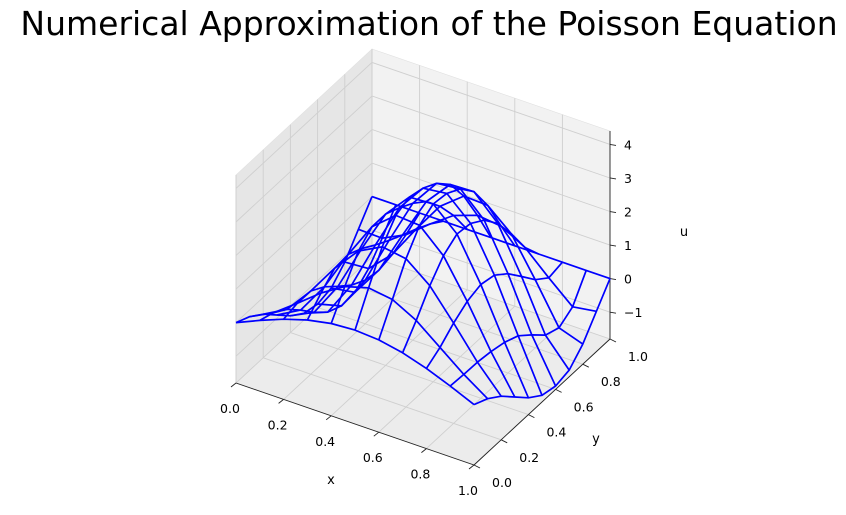 The image size is (846, 515). What do you see at coordinates (529, 457) in the screenshot?
I see `y-tick-label: 0.2` at bounding box center [529, 457].